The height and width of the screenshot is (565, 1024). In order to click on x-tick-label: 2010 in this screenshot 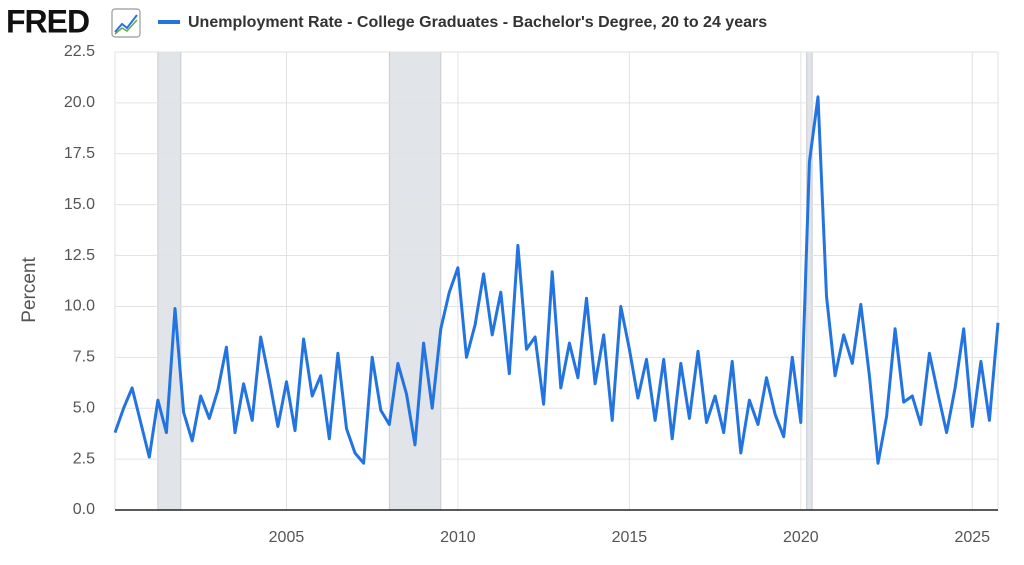, I will do `click(458, 537)`.